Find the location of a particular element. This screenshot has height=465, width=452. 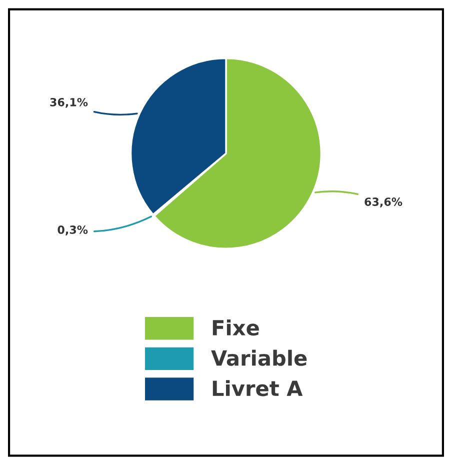

data-label: 63,6% is located at coordinates (383, 203).